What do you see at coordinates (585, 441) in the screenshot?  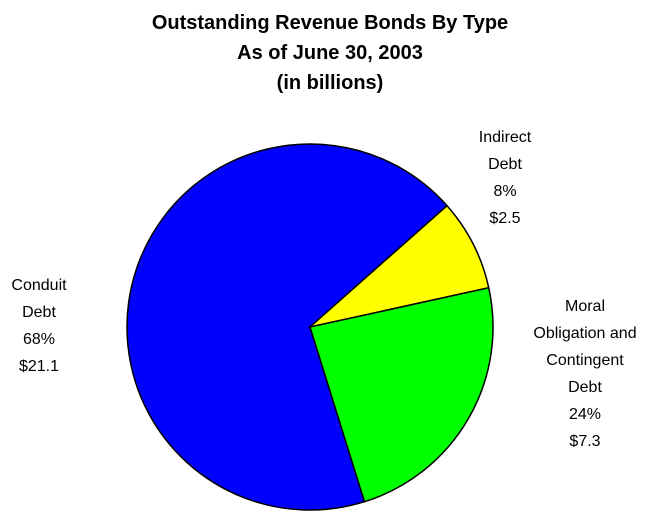 I see `label-moral-value: $7.3` at bounding box center [585, 441].